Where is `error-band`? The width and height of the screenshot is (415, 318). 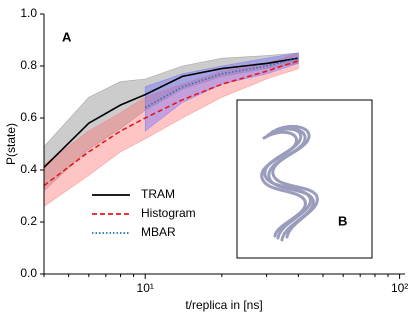
error-band is located at coordinates (221, 92).